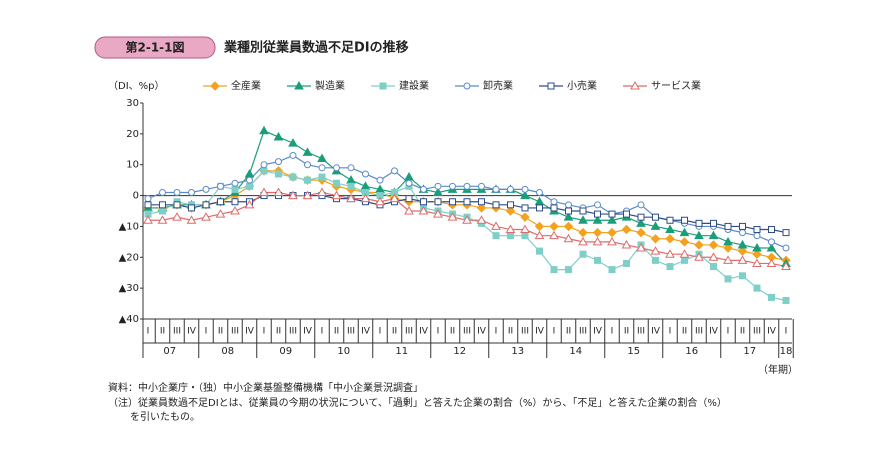  What do you see at coordinates (635, 85) in the screenshot?
I see `legend-marker` at bounding box center [635, 85].